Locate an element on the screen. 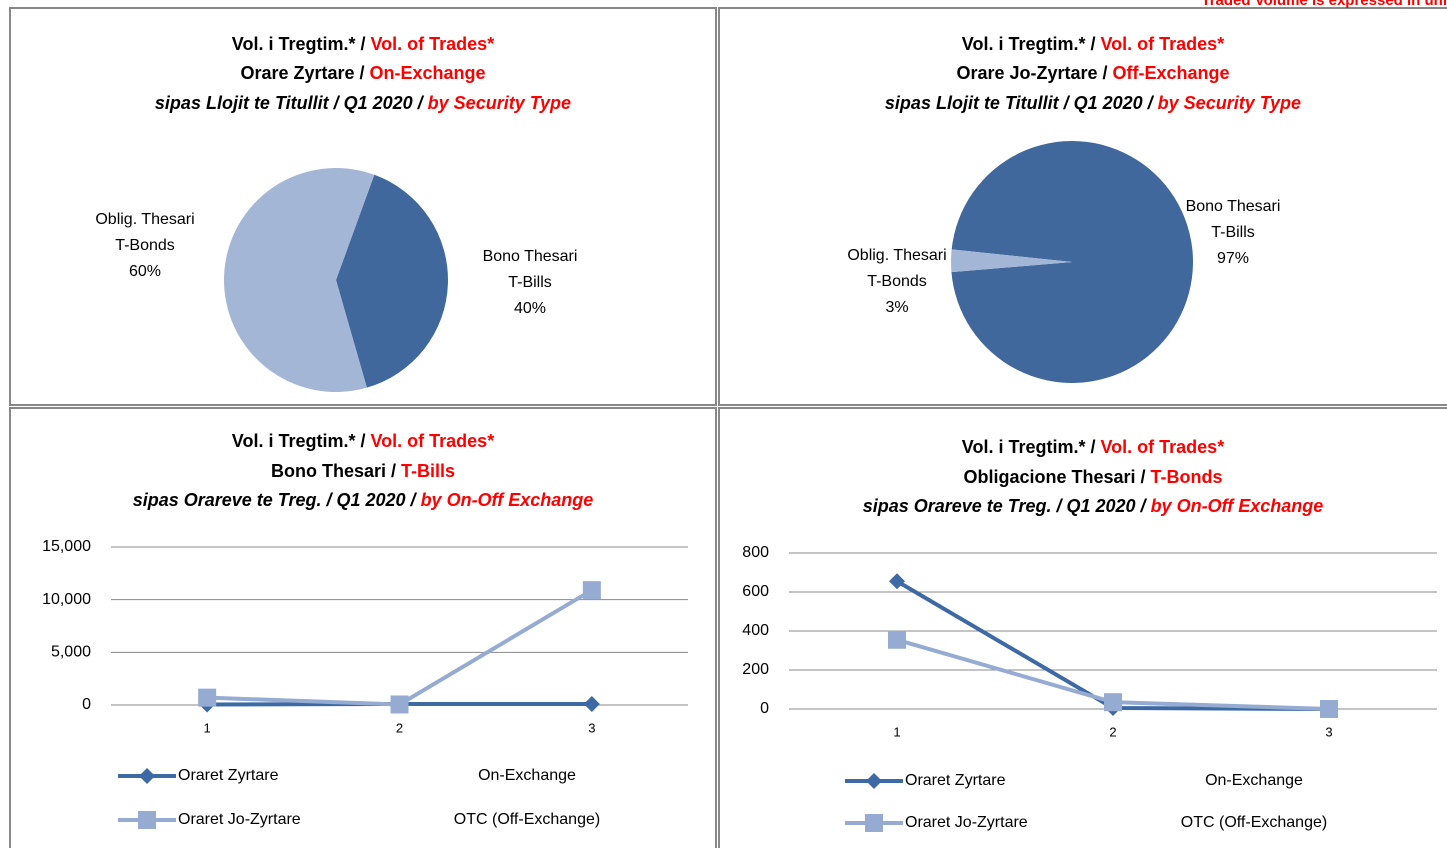 The width and height of the screenshot is (1447, 848). title-highlight: T-Bills is located at coordinates (428, 471).